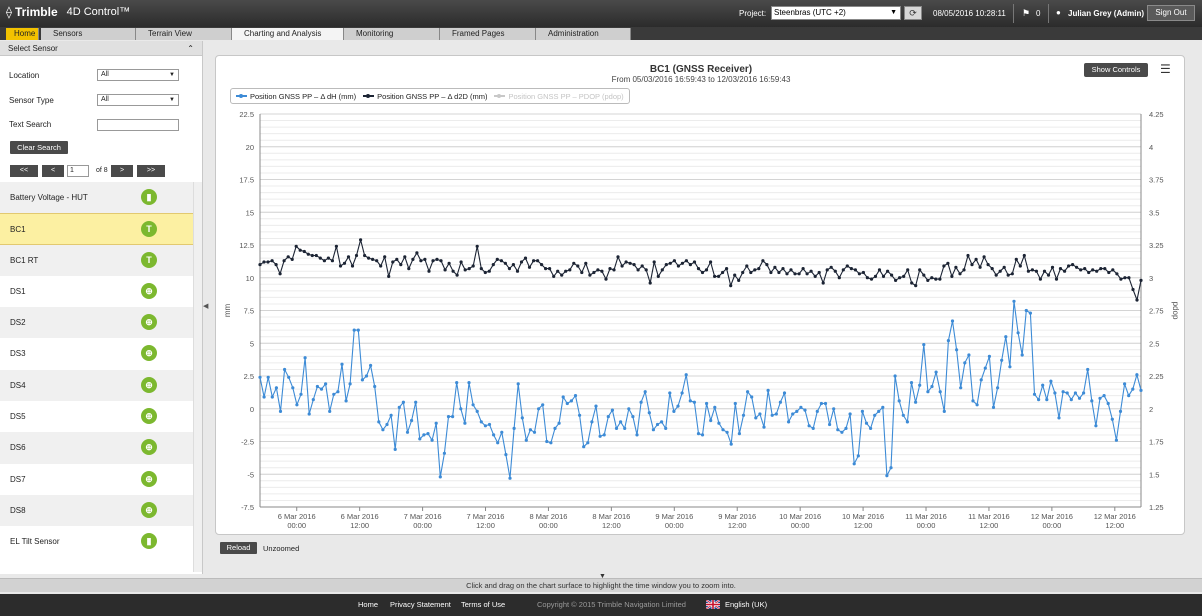  What do you see at coordinates (96, 198) in the screenshot?
I see `sensor-list-item: Battery Voltage - HUT ▮` at bounding box center [96, 198].